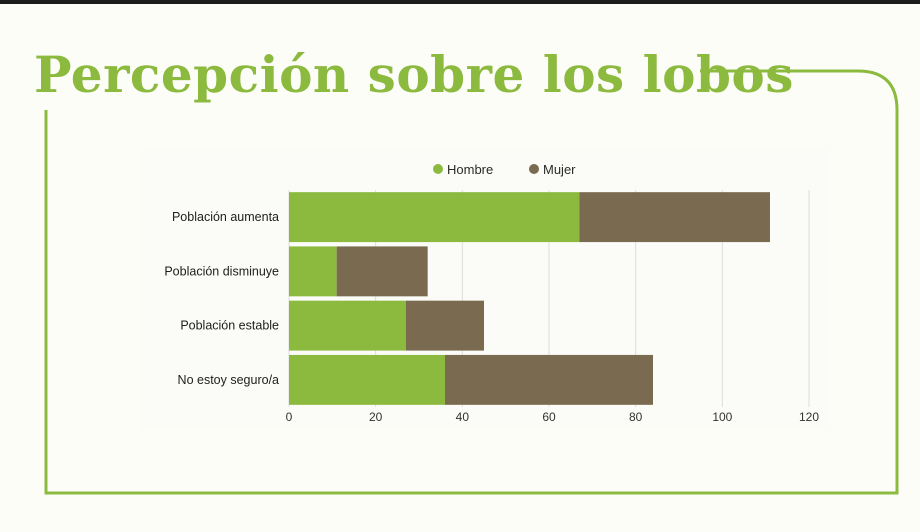  What do you see at coordinates (559, 169) in the screenshot?
I see `legend-label-mujer: Mujer` at bounding box center [559, 169].